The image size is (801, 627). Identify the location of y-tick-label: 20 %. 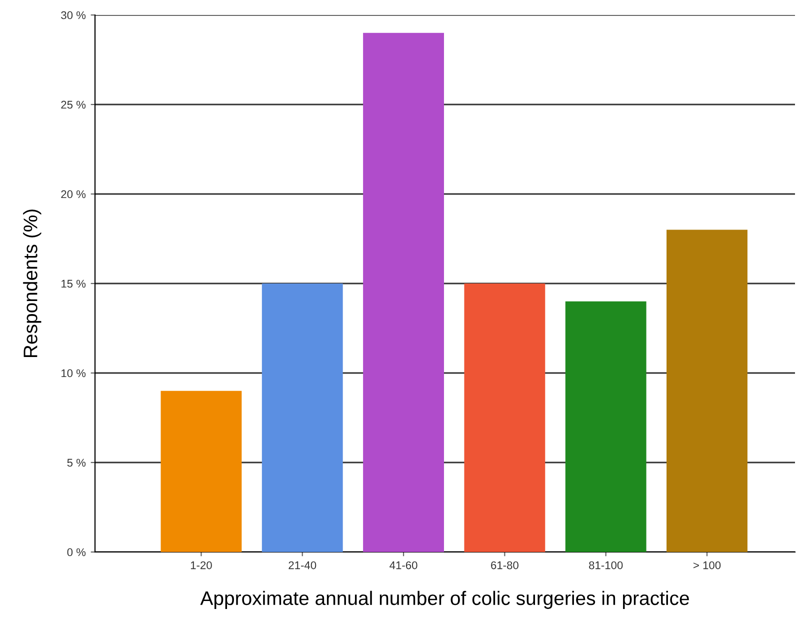
(73, 194).